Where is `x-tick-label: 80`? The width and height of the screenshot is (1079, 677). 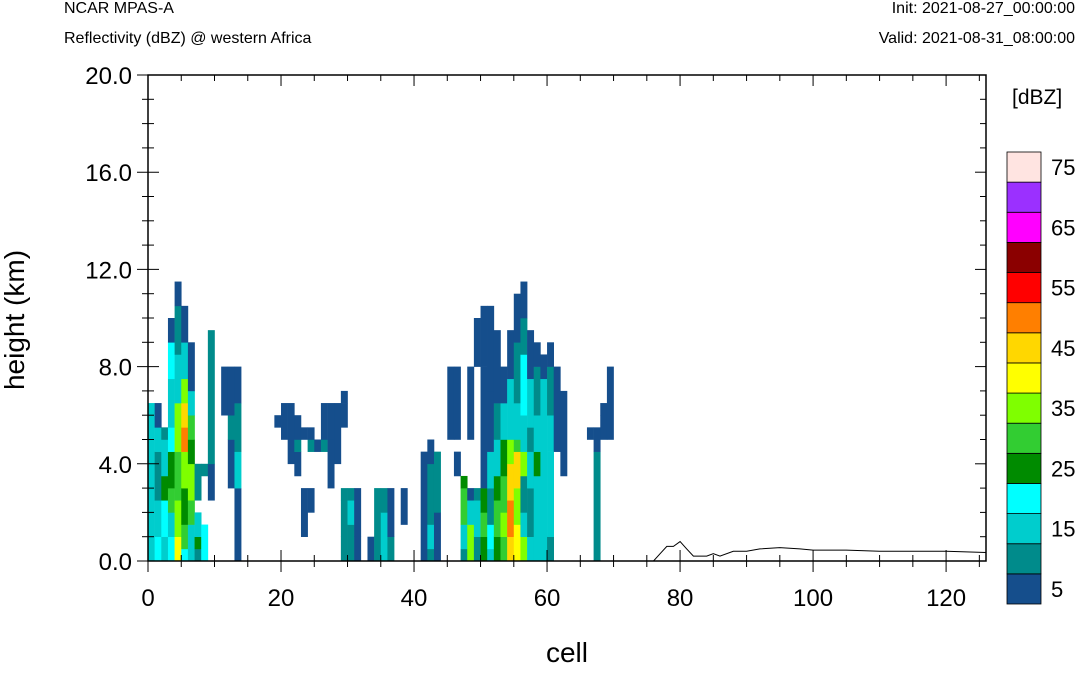
x-tick-label: 80 is located at coordinates (680, 598).